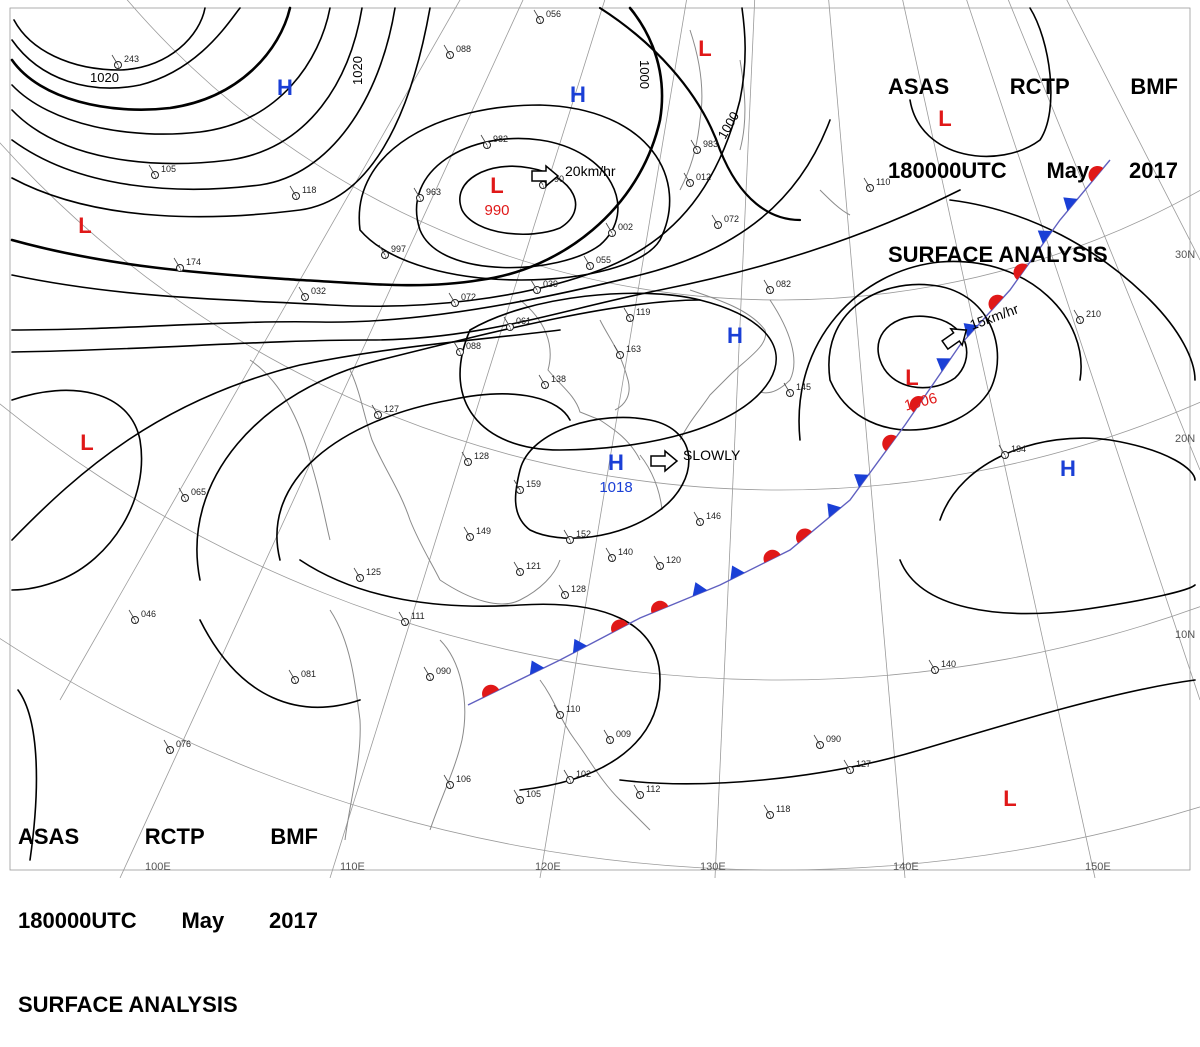 The image size is (1200, 1047). Describe the element at coordinates (433, 192) in the screenshot. I see `station-pressure: 963` at that location.